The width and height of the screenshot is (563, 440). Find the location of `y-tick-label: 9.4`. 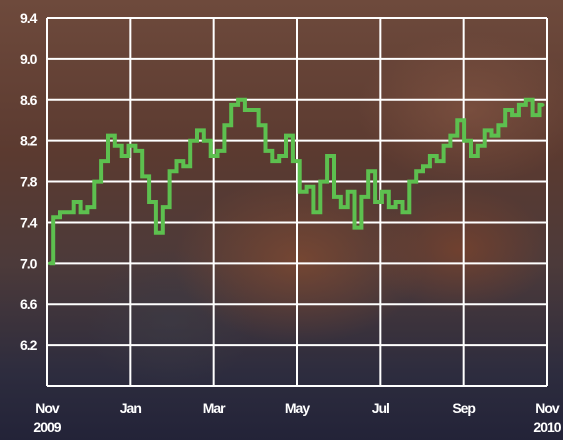

y-tick-label: 9.4 is located at coordinates (29, 18).